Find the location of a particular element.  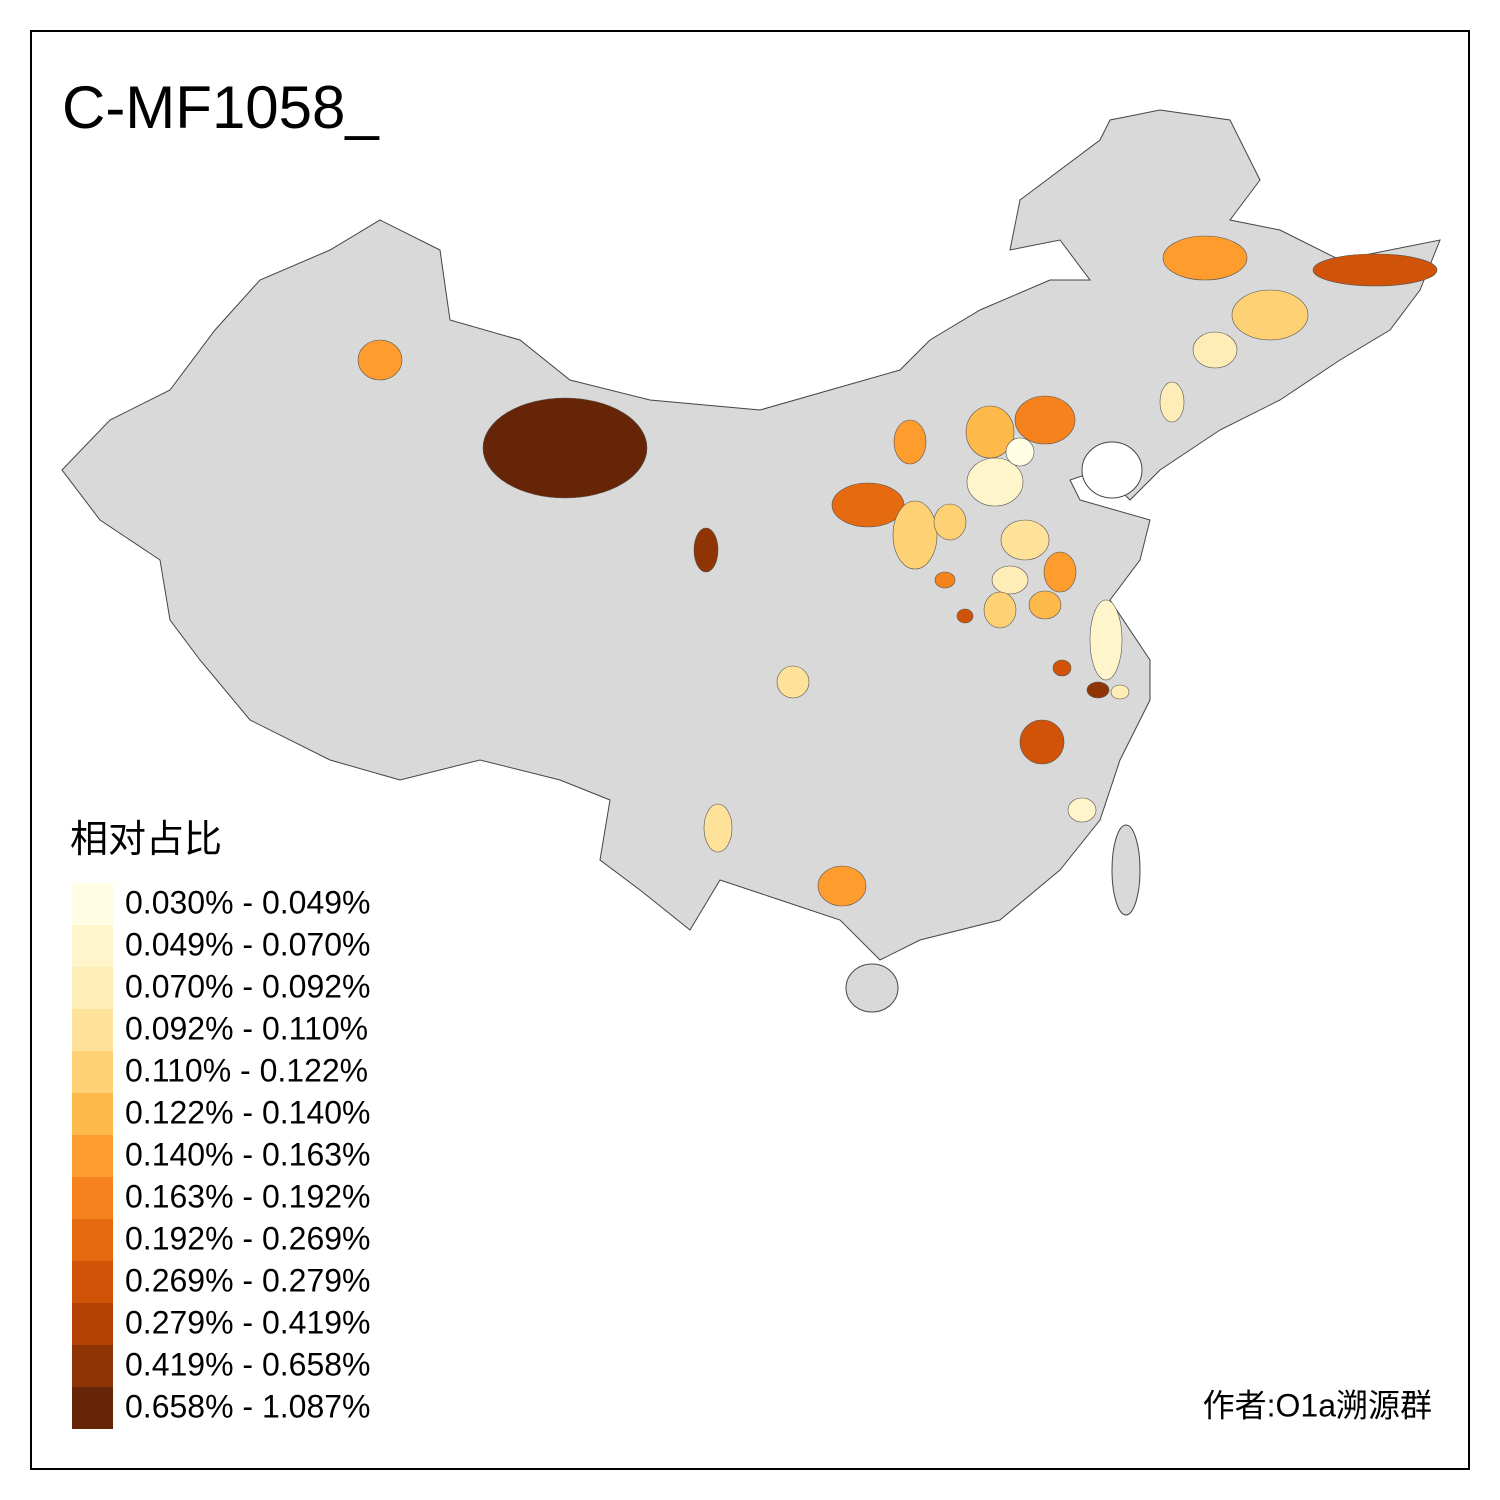

author-credit: 作者:O1a溯源群 is located at coordinates (1317, 1405).